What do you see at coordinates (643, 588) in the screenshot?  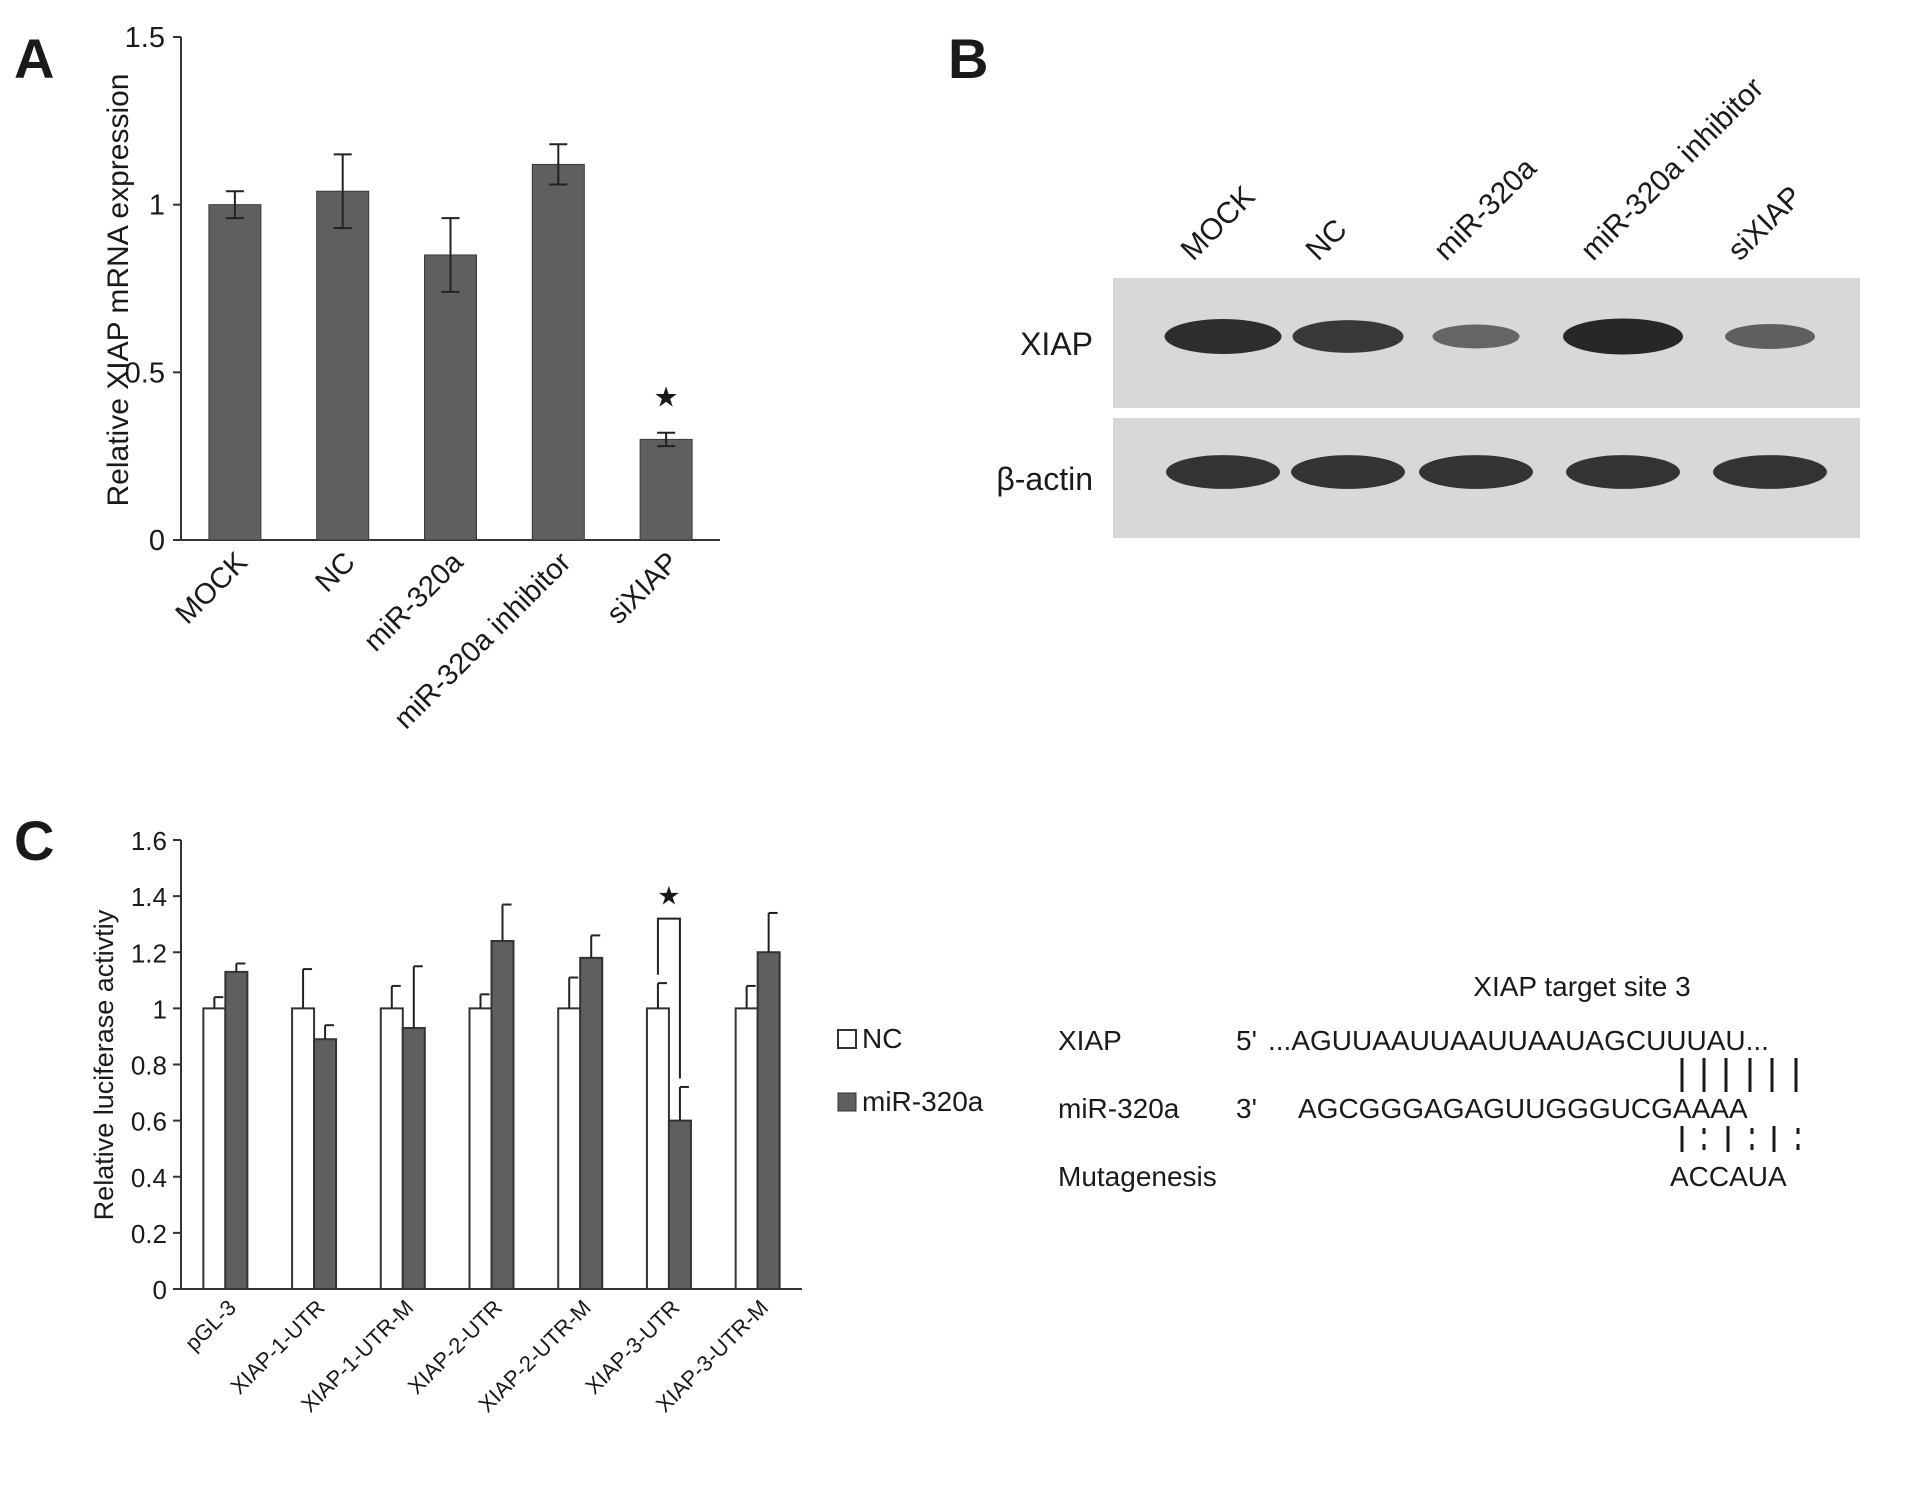 I see `chart-a-xtick-label-sixiap: siXIAP` at bounding box center [643, 588].